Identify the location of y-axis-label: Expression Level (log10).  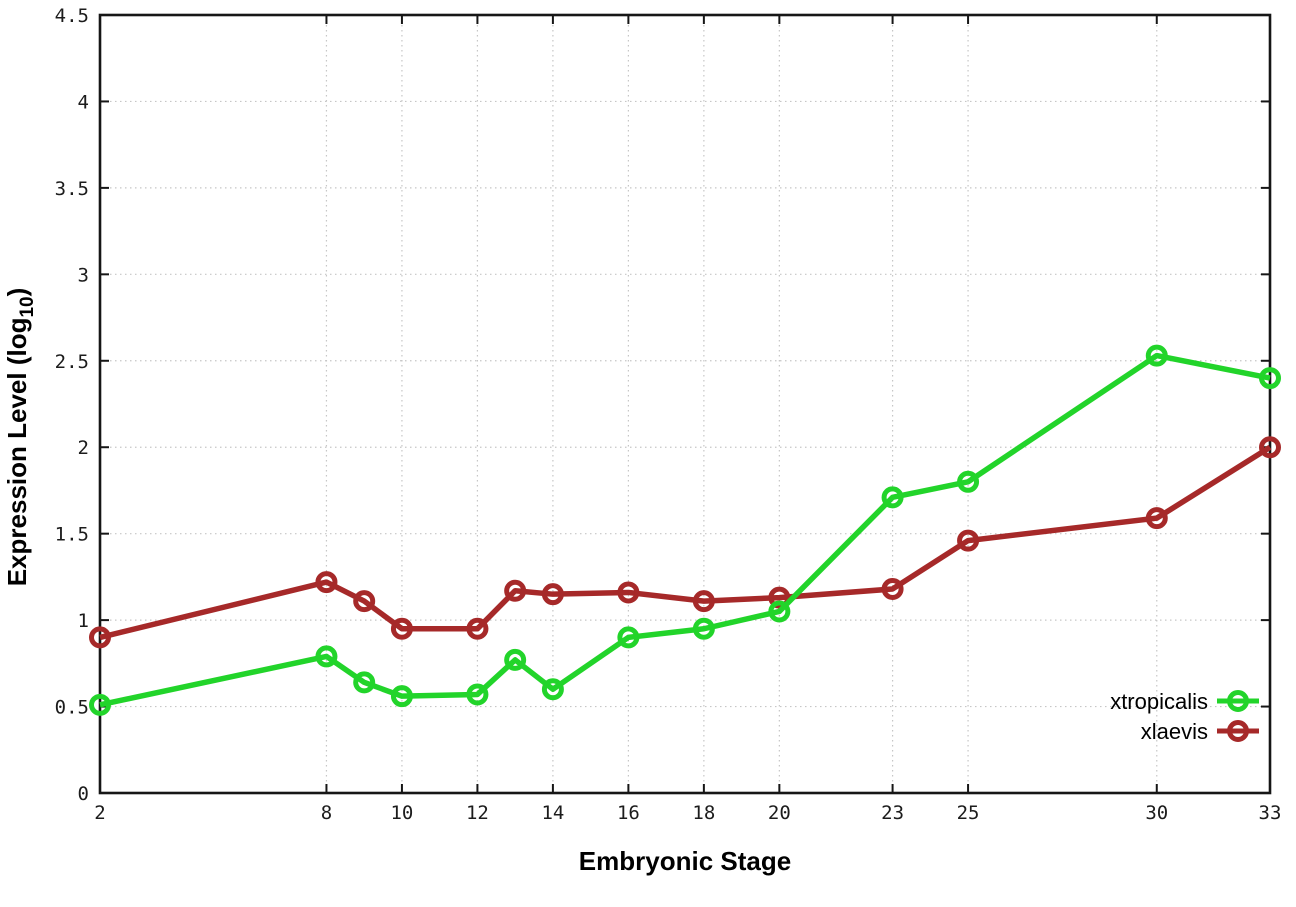
(20, 437).